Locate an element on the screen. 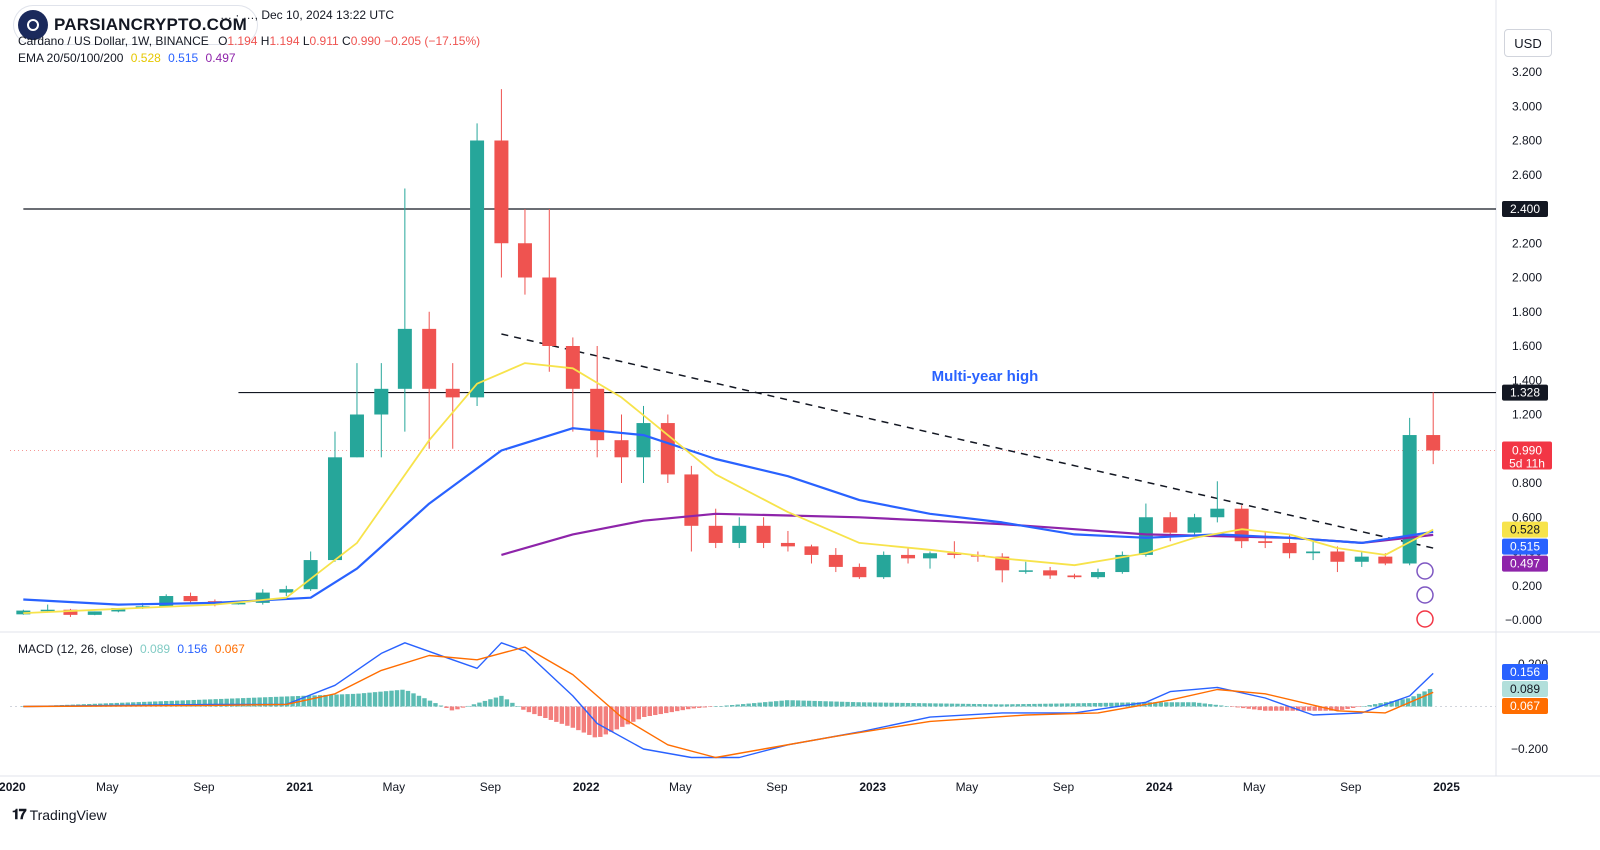 The height and width of the screenshot is (850, 1600). ema50-value: 0.515 is located at coordinates (183, 58).